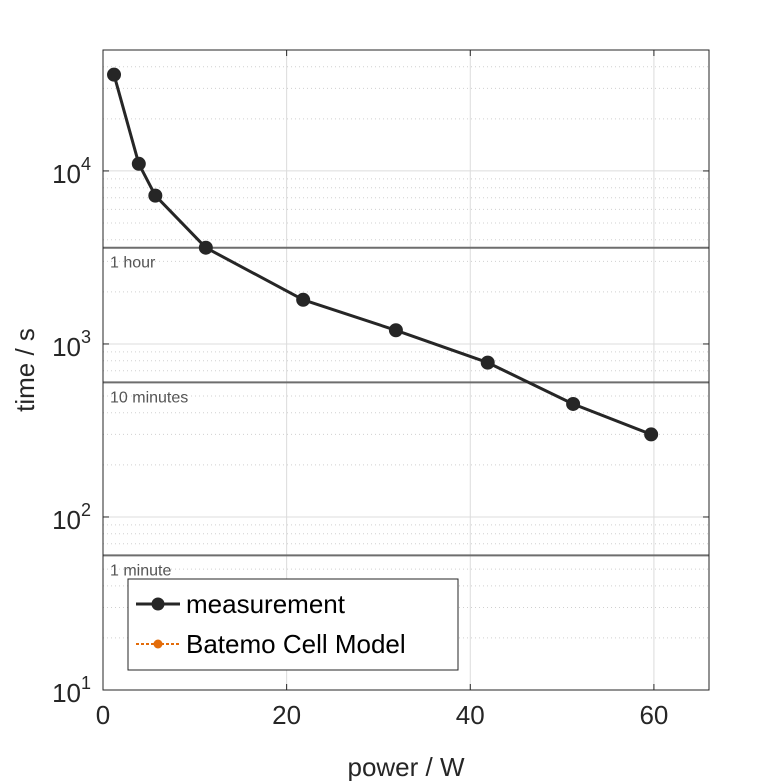 The width and height of the screenshot is (781, 781). I want to click on x-tick-label: 0, so click(103, 715).